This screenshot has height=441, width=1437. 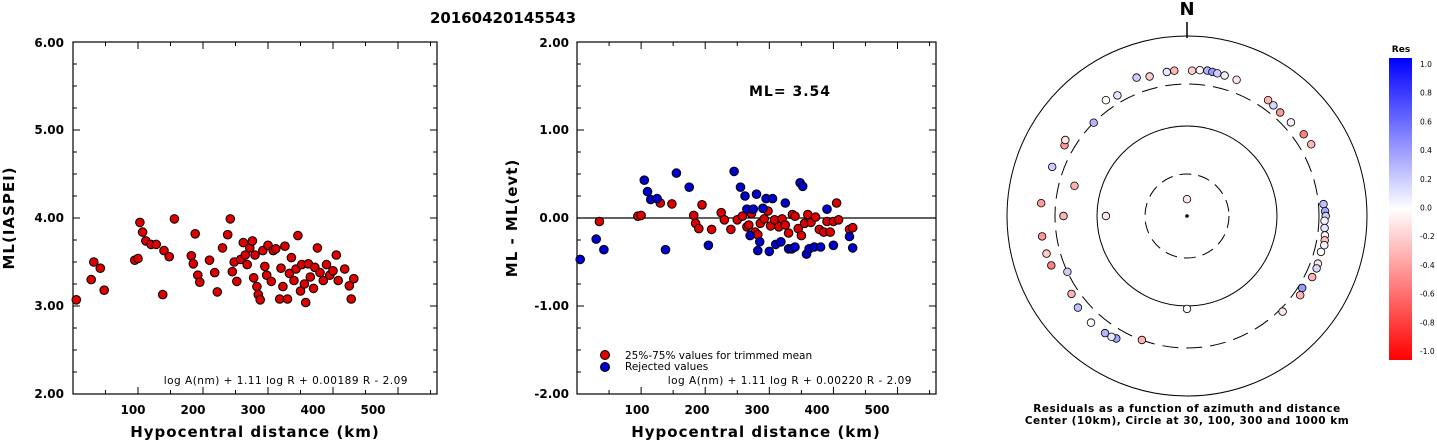 What do you see at coordinates (551, 306) in the screenshot?
I see `y-tick-label: -1.00` at bounding box center [551, 306].